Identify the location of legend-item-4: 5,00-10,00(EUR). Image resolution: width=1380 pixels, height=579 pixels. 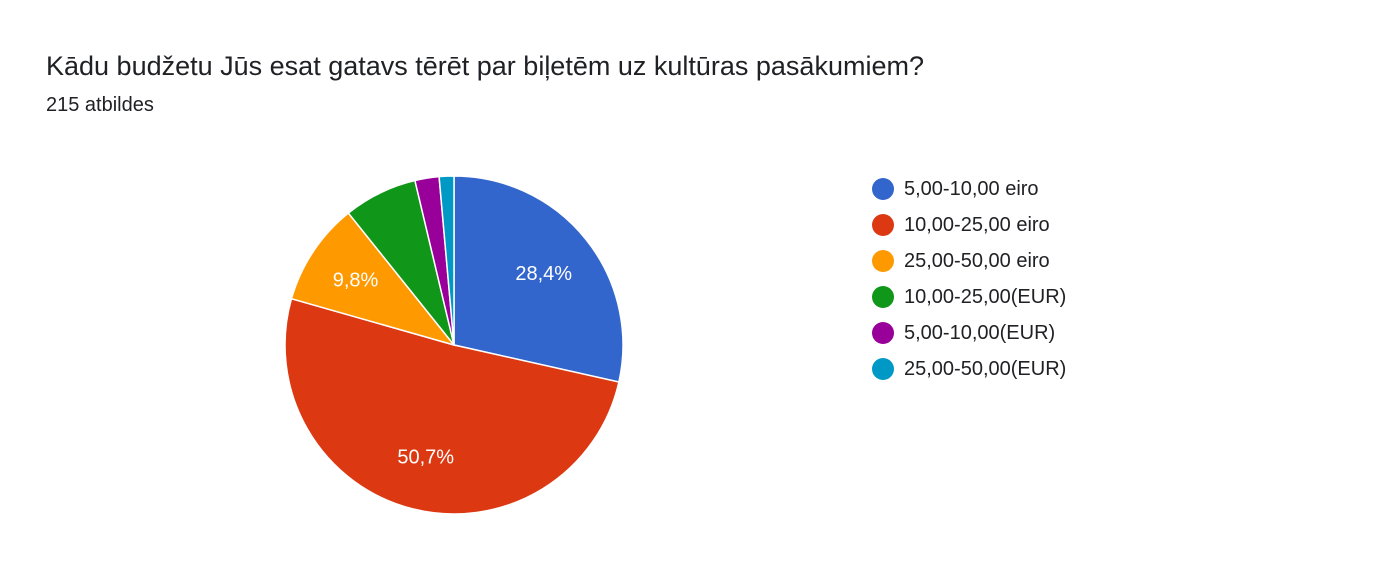
(969, 333).